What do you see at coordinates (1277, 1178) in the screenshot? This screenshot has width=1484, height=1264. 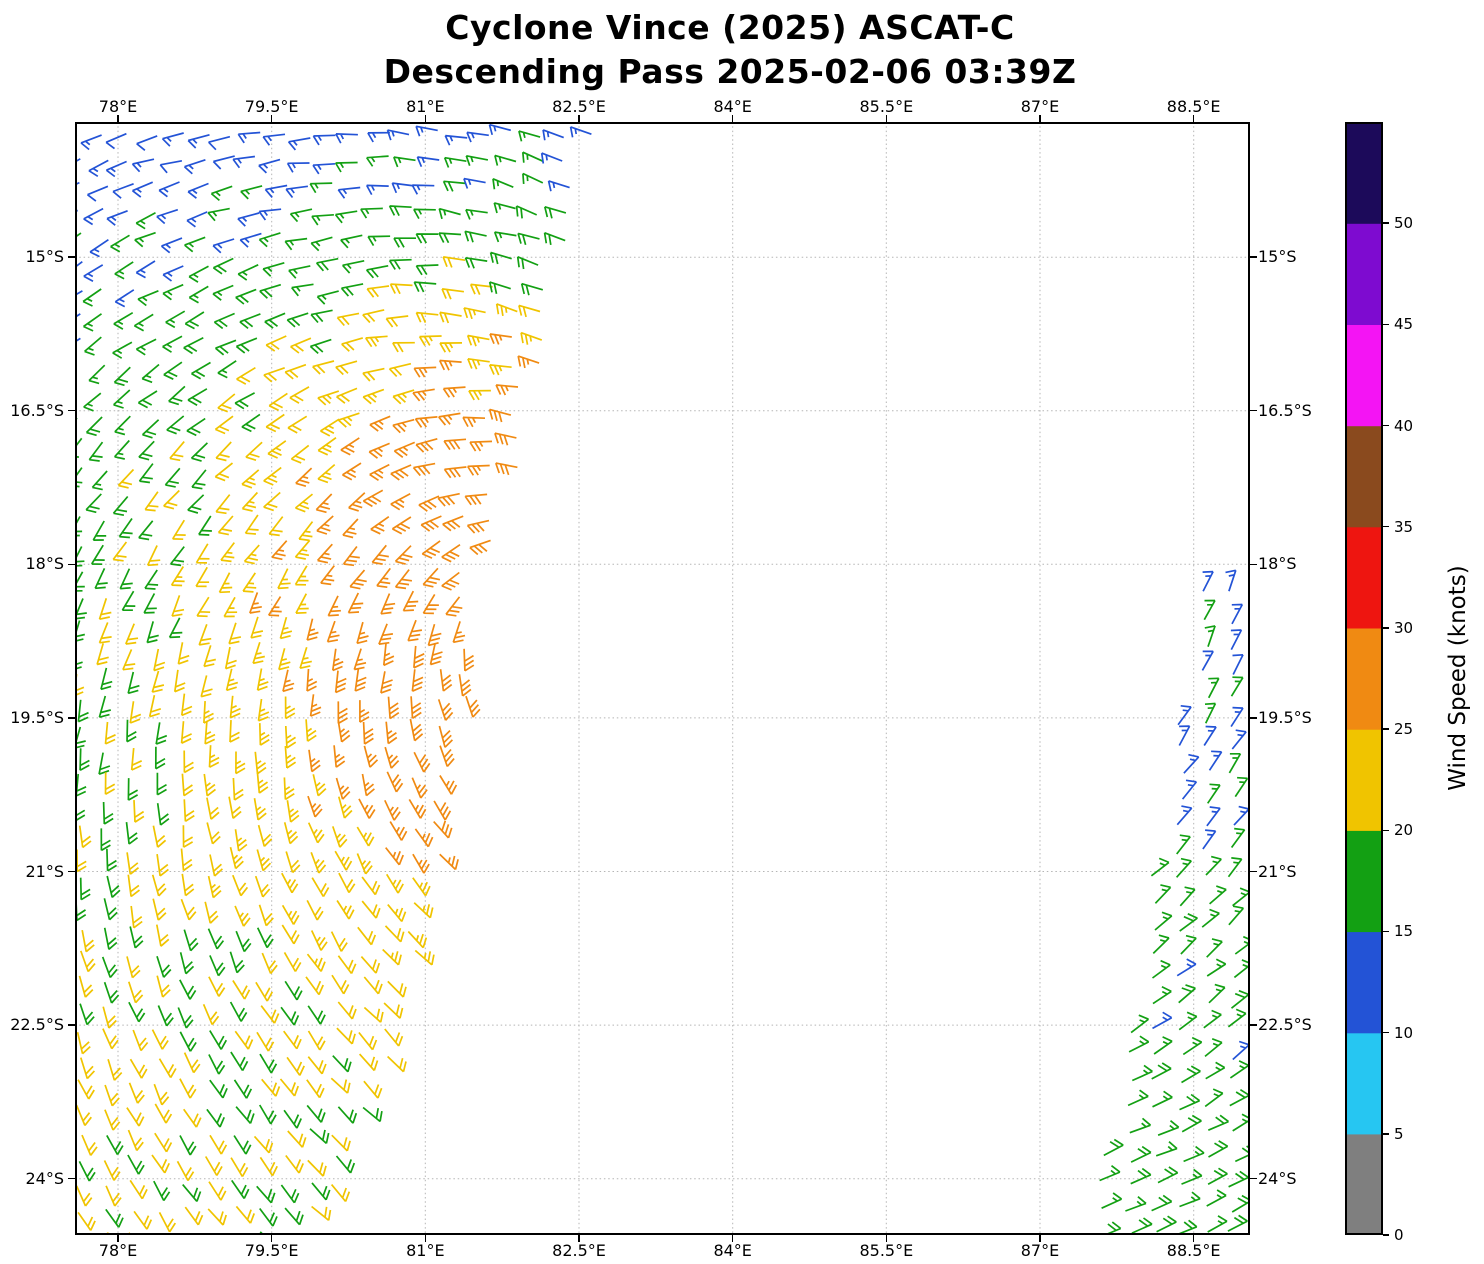 I see `y-tick-label-right: 24°S` at bounding box center [1277, 1178].